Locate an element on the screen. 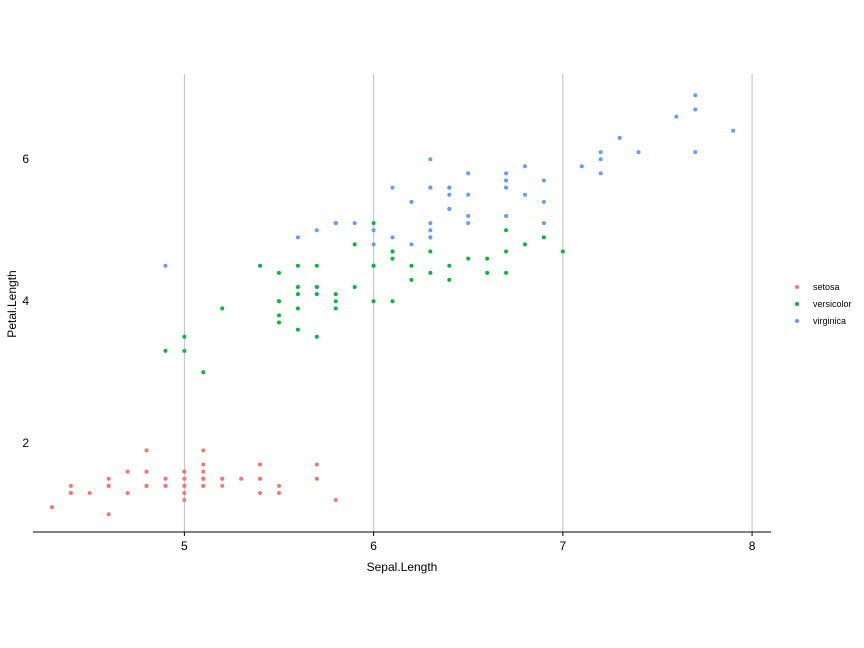 This screenshot has height=648, width=864. y-tick-label: 2 is located at coordinates (25, 443).